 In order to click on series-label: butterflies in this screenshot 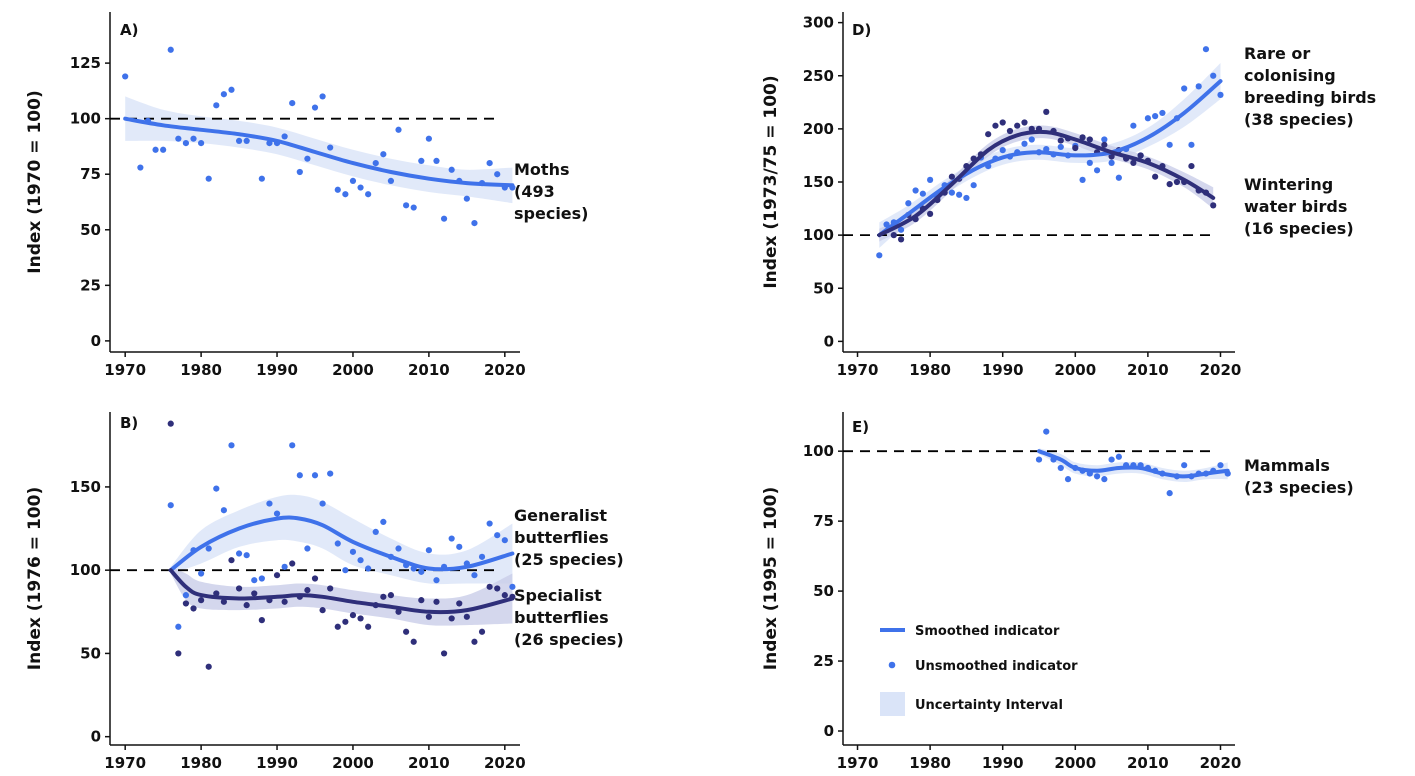, I will do `click(561, 537)`.